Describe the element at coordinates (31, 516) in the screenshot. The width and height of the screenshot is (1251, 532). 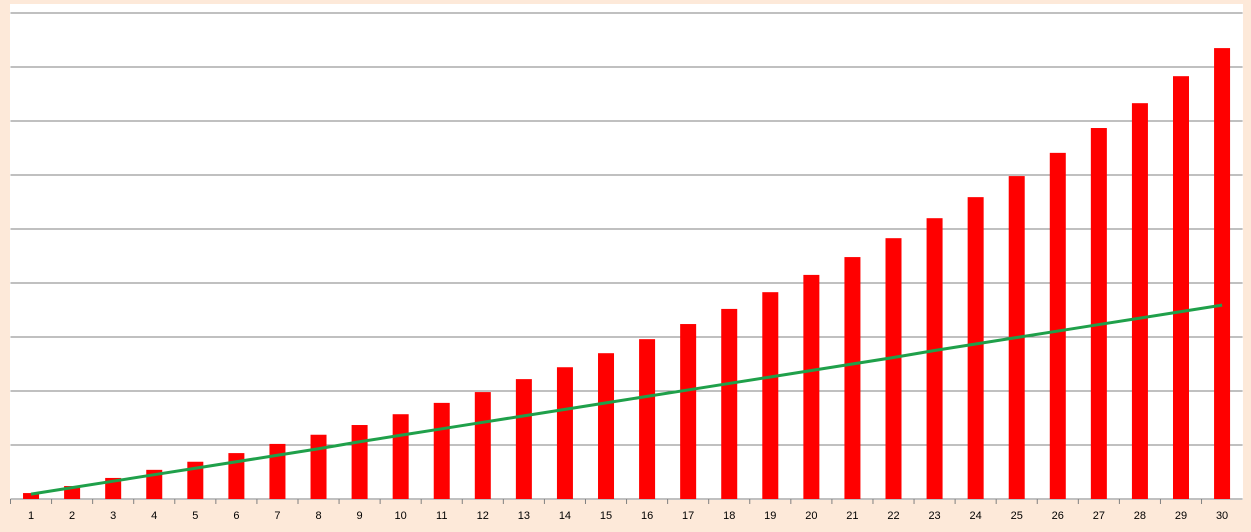
I see `x-tick-label: 1` at that location.